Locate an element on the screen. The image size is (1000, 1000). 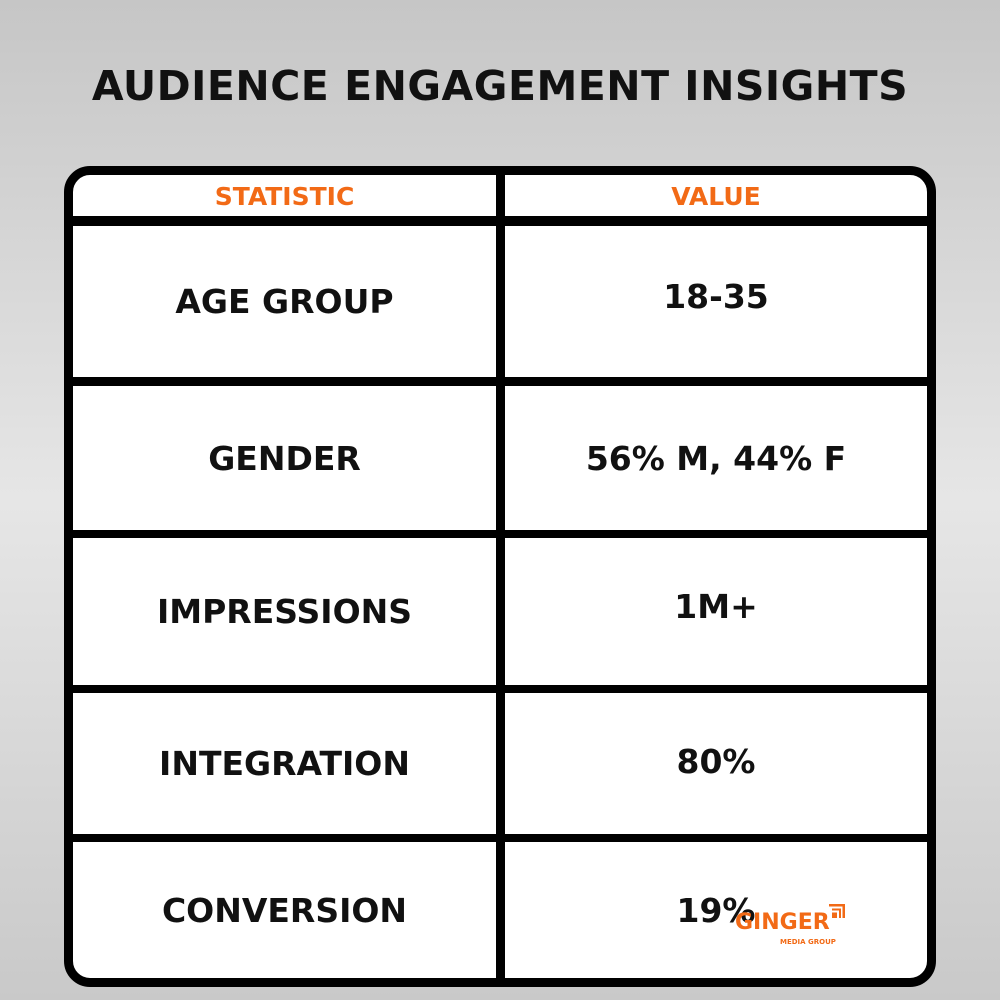
page-title: AUDIENCE ENGAGEMENT INSIGHTS is located at coordinates (500, 86).